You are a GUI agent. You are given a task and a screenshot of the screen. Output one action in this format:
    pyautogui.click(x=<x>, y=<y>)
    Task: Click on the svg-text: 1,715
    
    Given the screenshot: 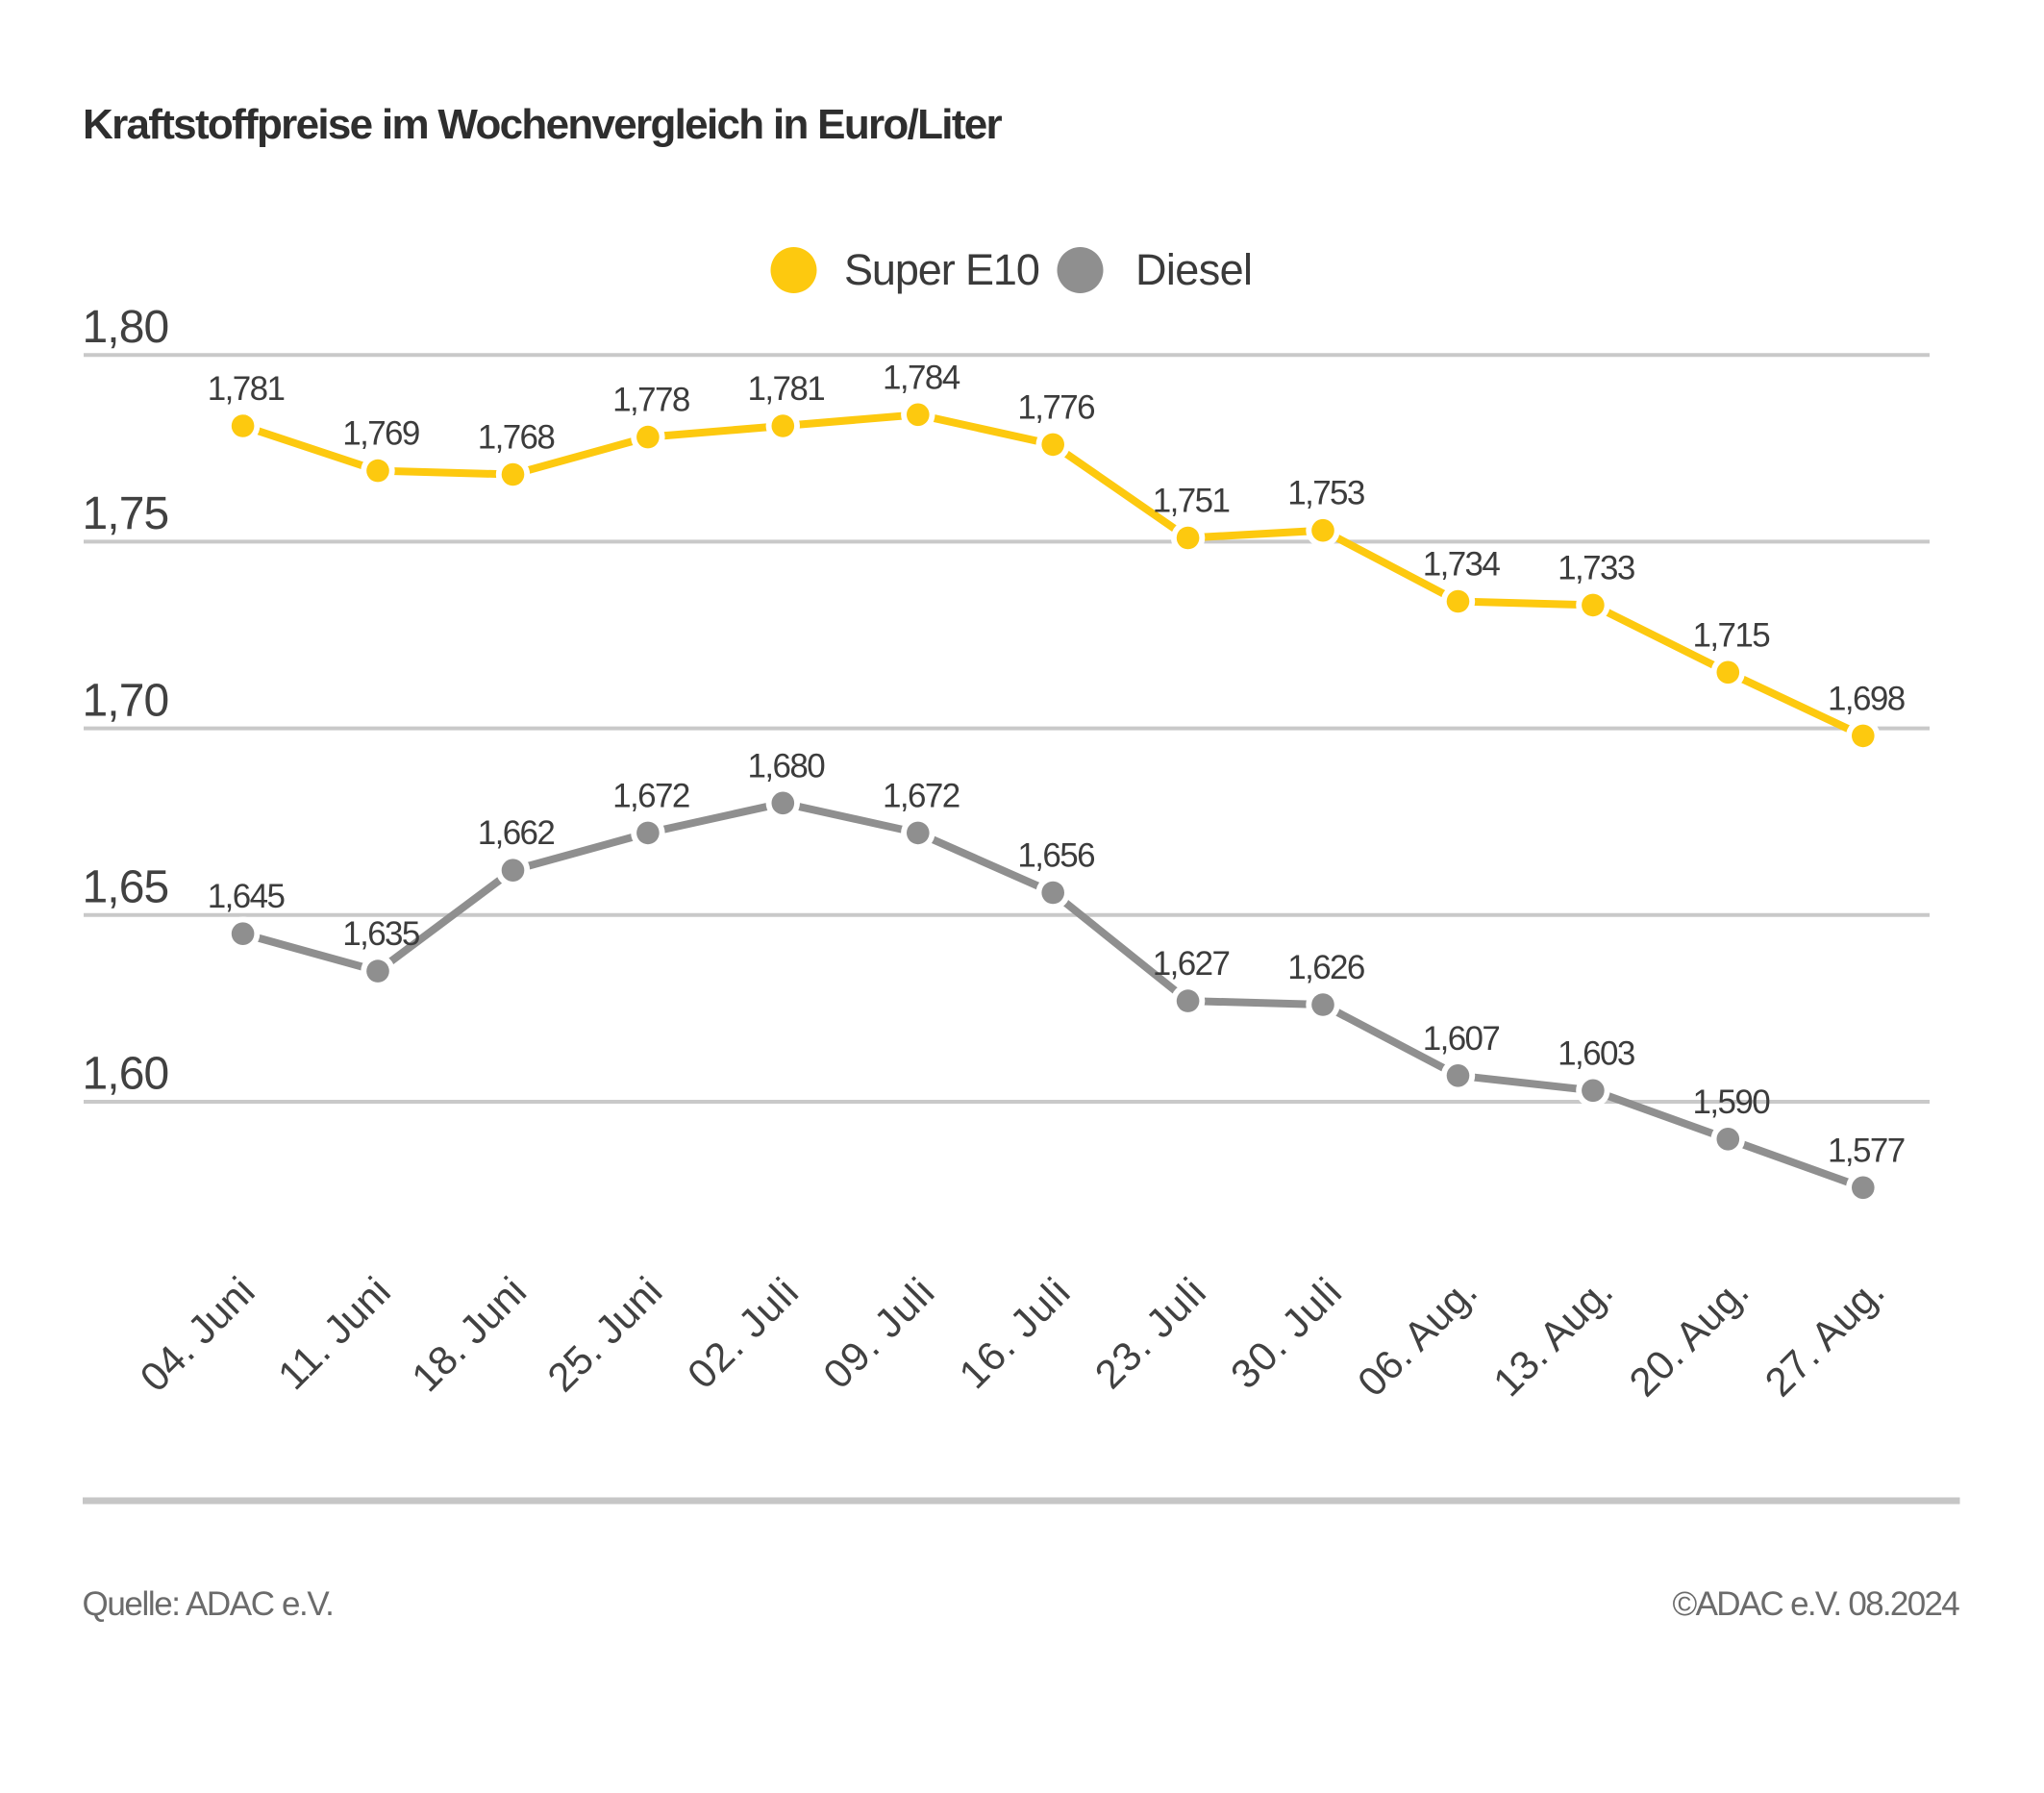 What is the action you would take?
    pyautogui.click(x=1731, y=635)
    